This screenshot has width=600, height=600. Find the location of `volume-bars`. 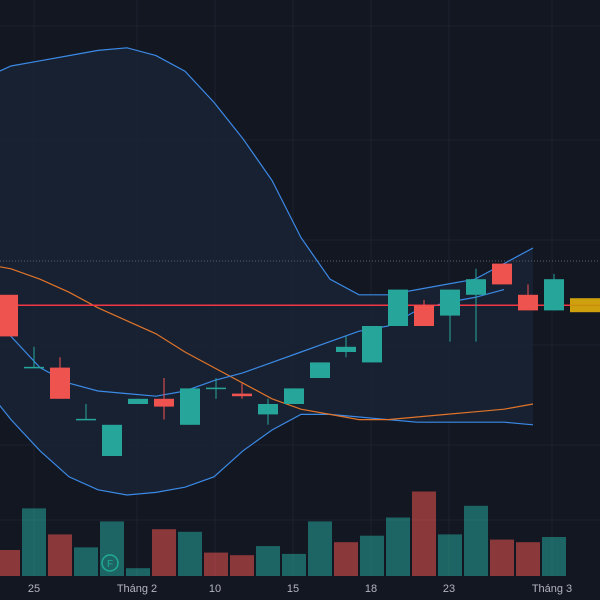

volume-bars is located at coordinates (283, 533).